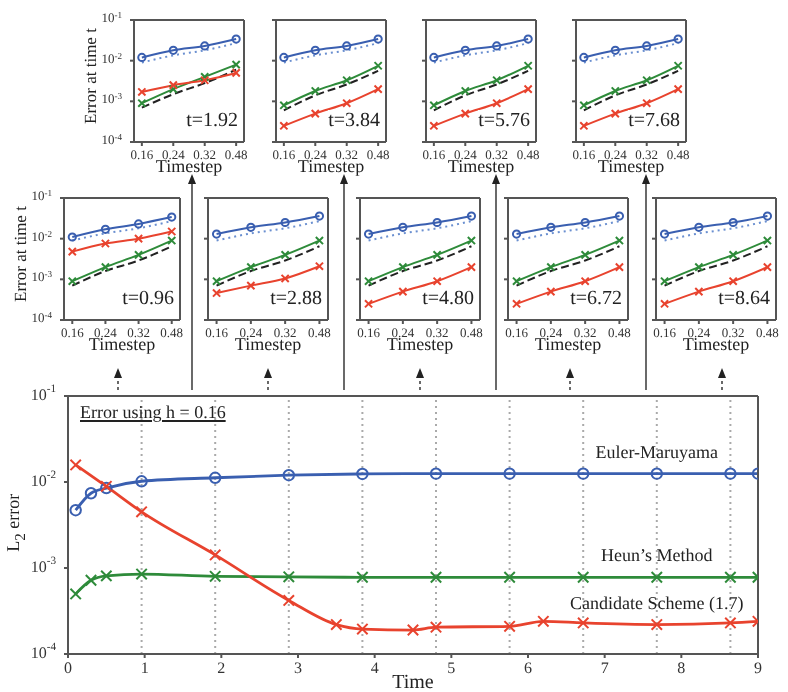  I want to click on series-label: Heun’s Method, so click(657, 555).